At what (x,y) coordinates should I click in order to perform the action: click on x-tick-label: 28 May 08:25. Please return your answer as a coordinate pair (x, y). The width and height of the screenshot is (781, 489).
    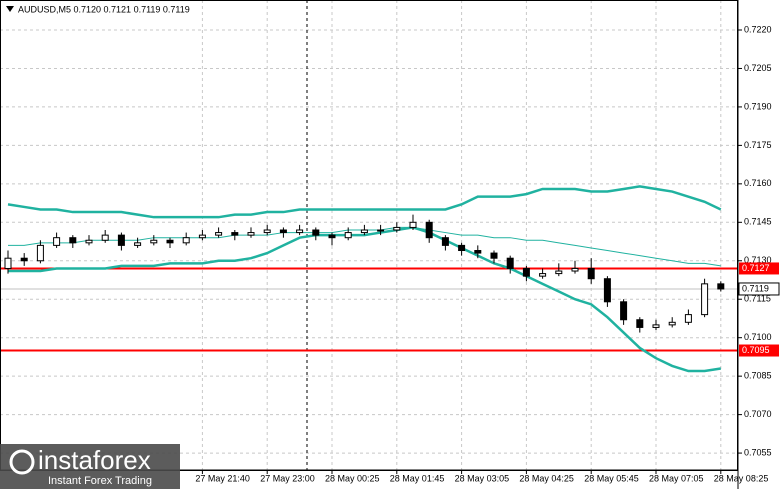
    Looking at the image, I should click on (741, 478).